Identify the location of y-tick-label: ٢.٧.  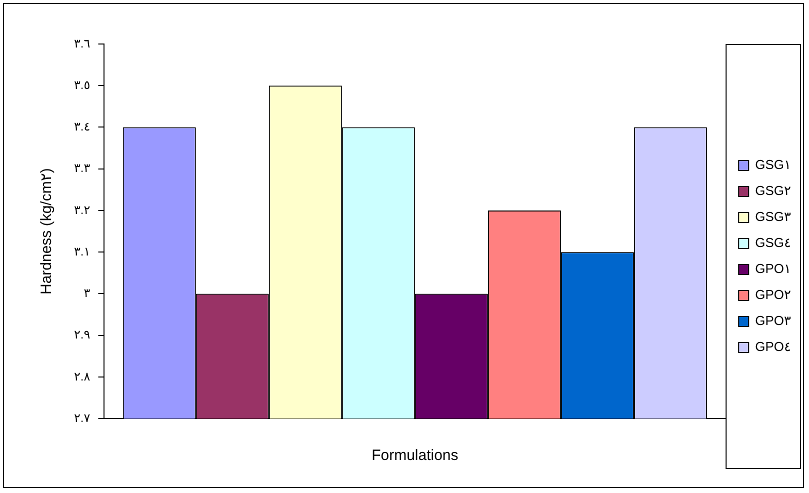
(82, 417).